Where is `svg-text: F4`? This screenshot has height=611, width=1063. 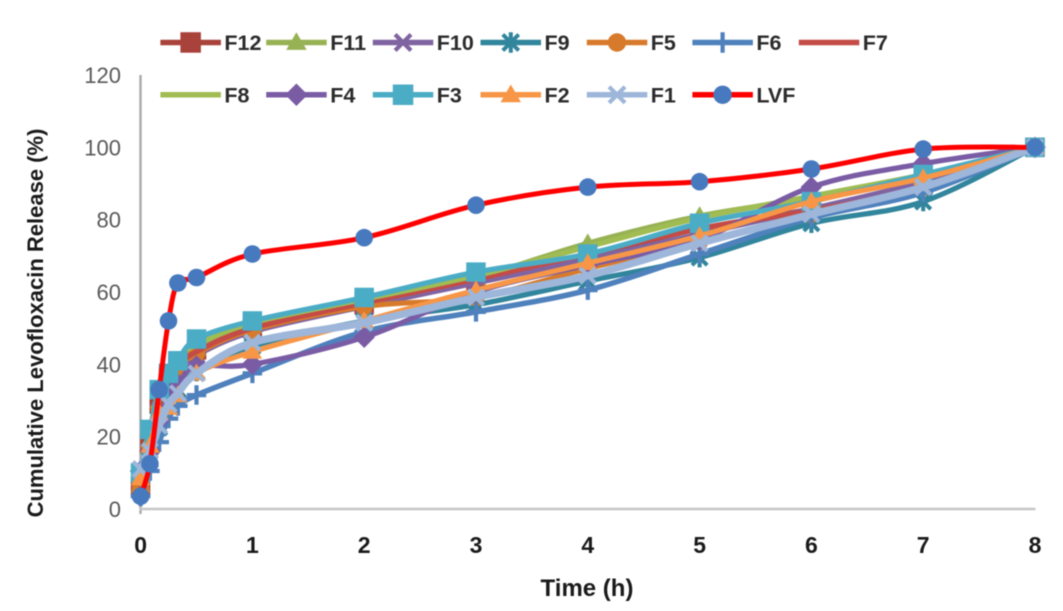 svg-text: F4 is located at coordinates (342, 95).